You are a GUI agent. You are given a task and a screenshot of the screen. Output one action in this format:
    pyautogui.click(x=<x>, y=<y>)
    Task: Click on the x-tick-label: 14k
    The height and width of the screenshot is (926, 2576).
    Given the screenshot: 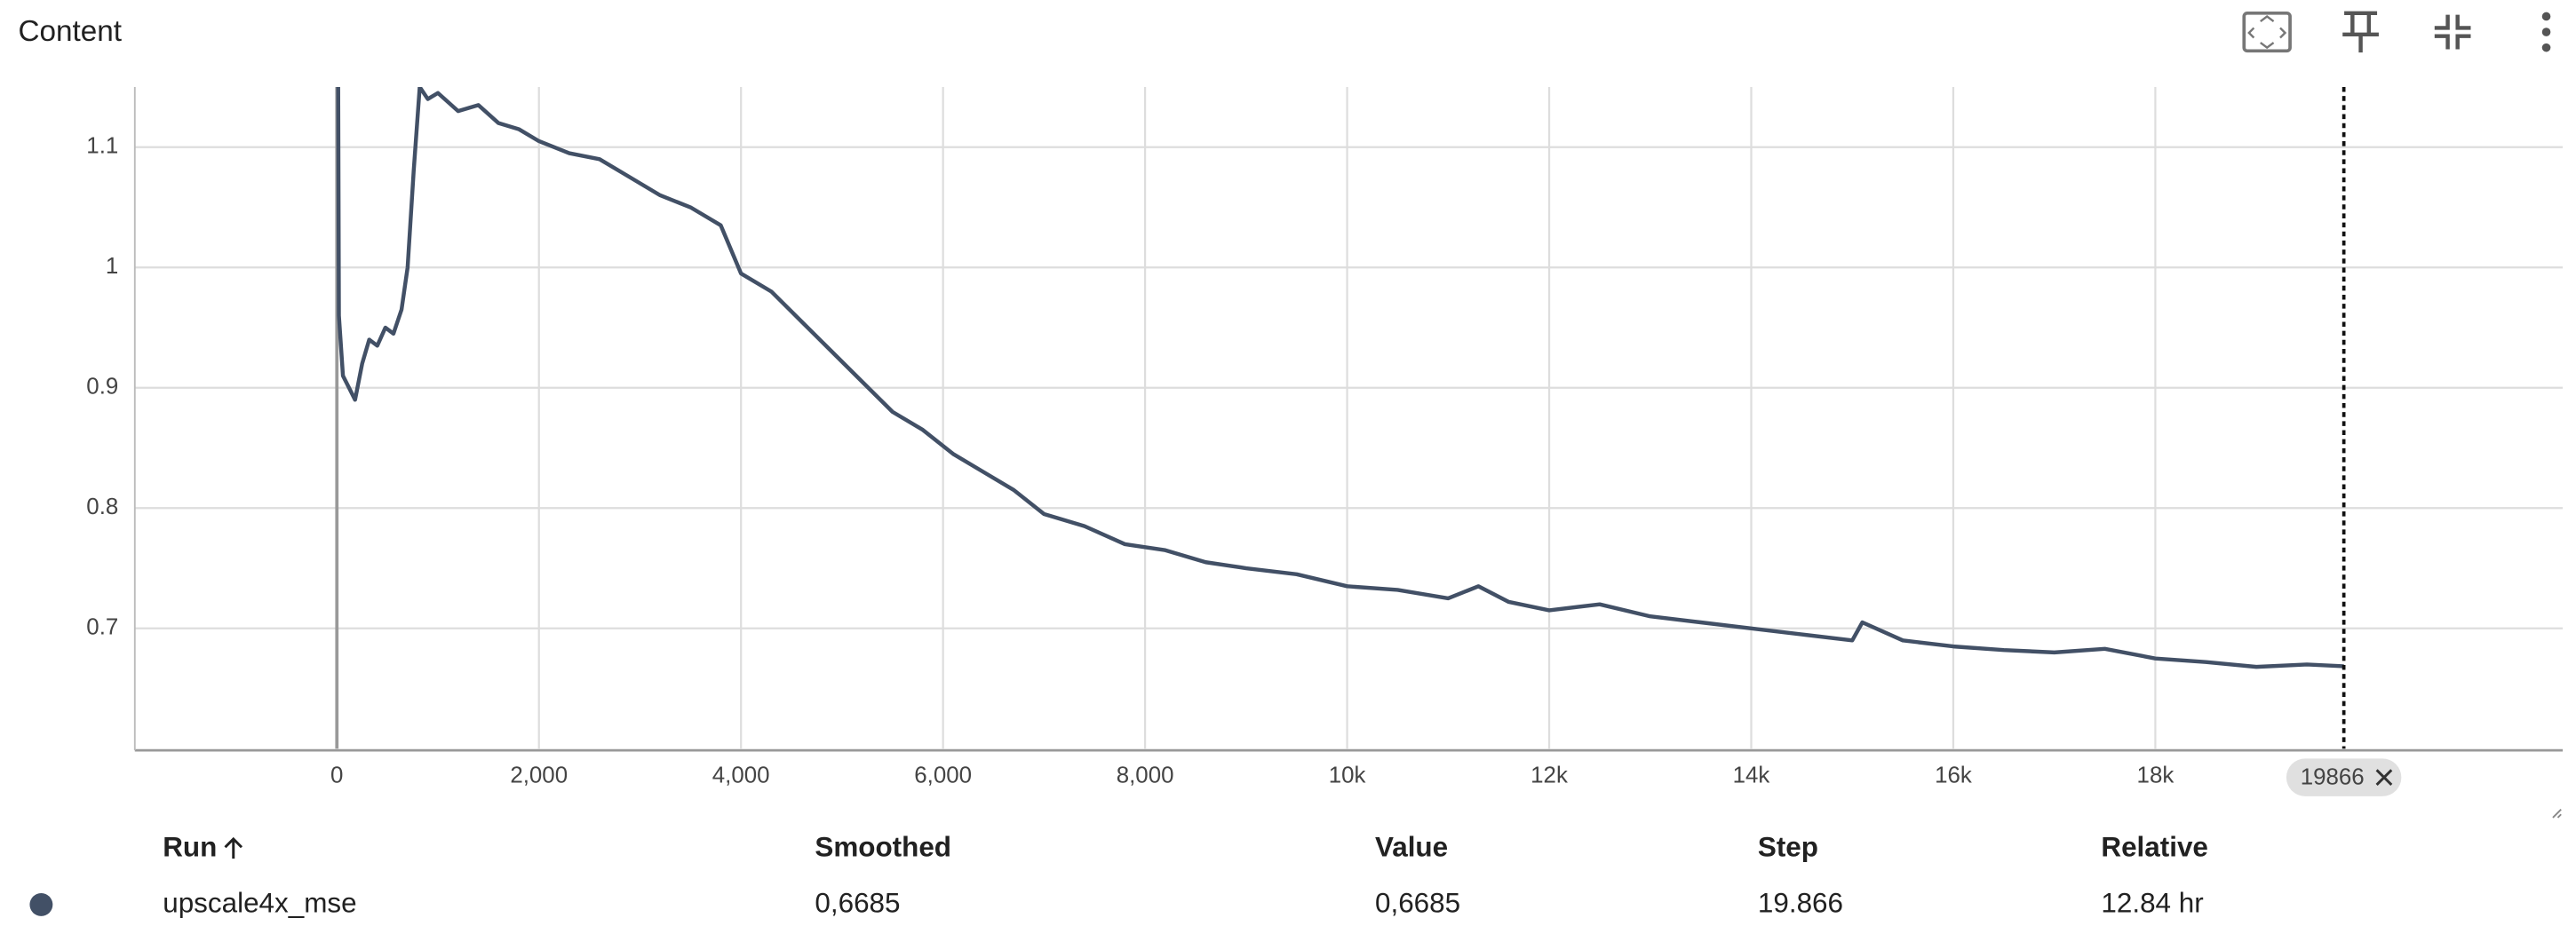 What is the action you would take?
    pyautogui.click(x=1751, y=776)
    